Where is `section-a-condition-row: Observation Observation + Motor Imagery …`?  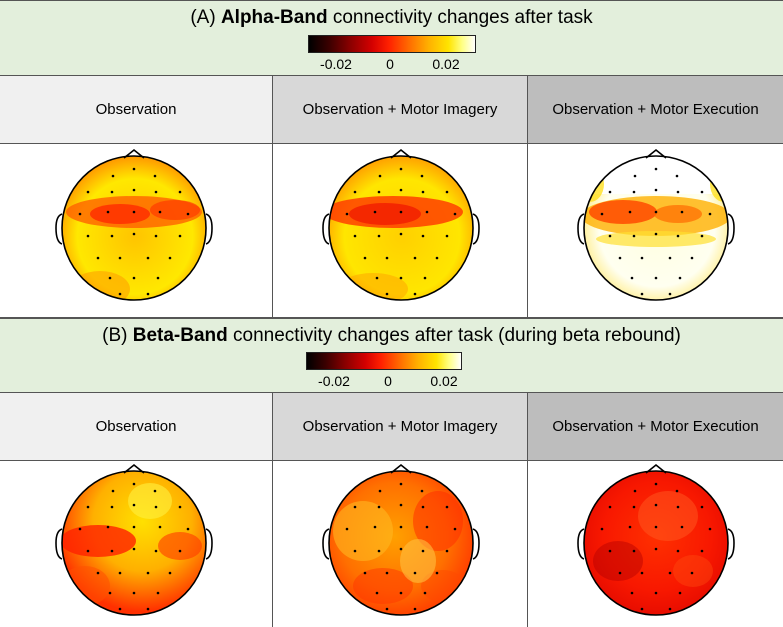
section-a-condition-row: Observation Observation + Motor Imagery … is located at coordinates (391, 110).